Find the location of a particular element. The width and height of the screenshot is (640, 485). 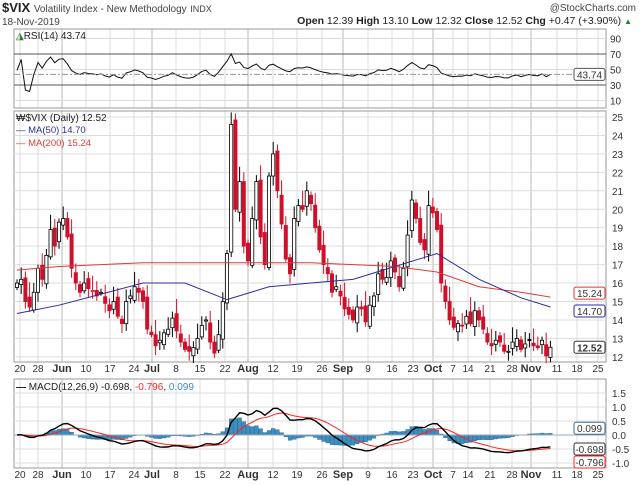

rsi-value-box is located at coordinates (589, 74).